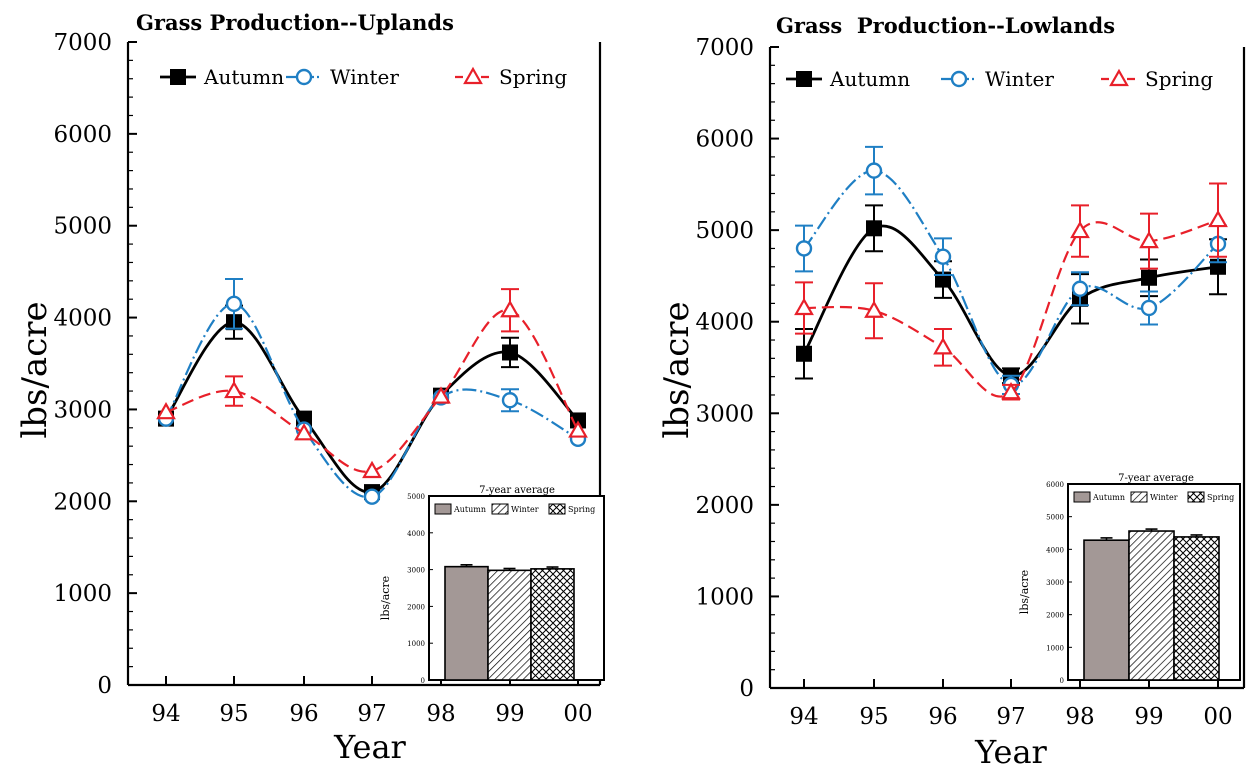 The height and width of the screenshot is (769, 1252). I want to click on inset-y-tick-label: 5000, so click(1055, 518).